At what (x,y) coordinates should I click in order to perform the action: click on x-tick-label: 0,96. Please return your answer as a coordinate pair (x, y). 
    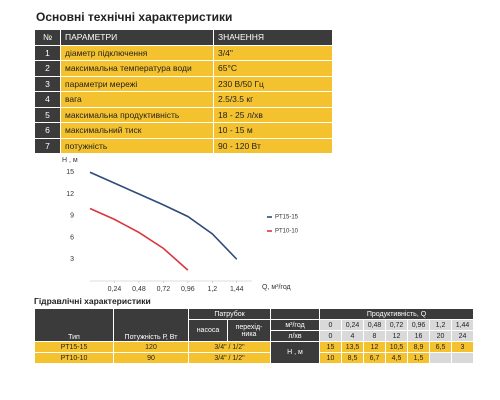
    Looking at the image, I should click on (188, 289).